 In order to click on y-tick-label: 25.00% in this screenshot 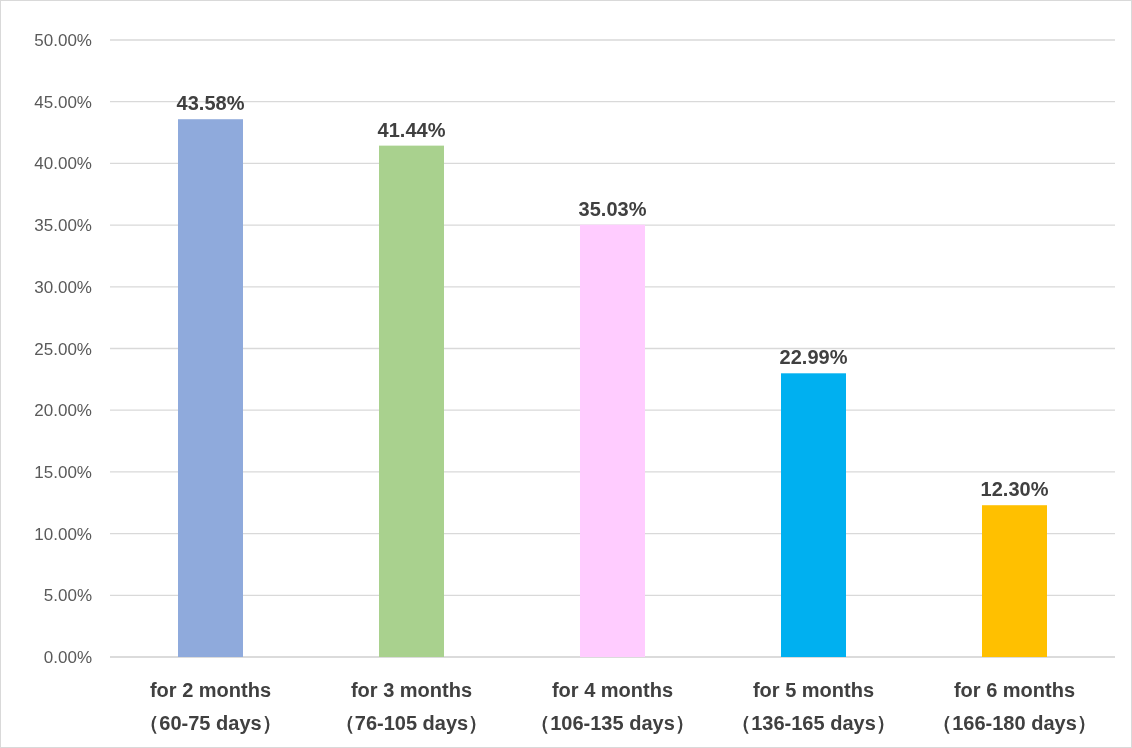, I will do `click(63, 349)`.